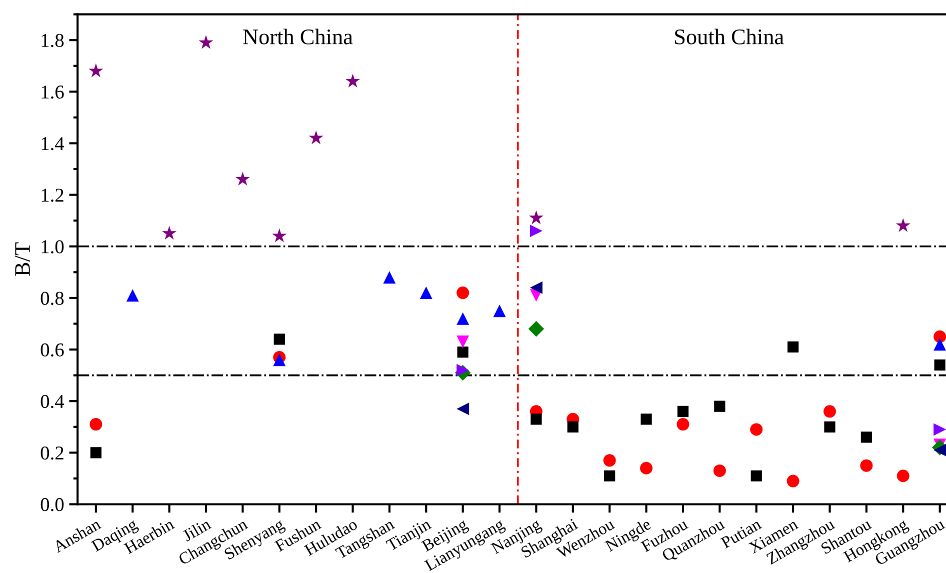  Describe the element at coordinates (52, 350) in the screenshot. I see `y-tick-label: 0.6` at that location.